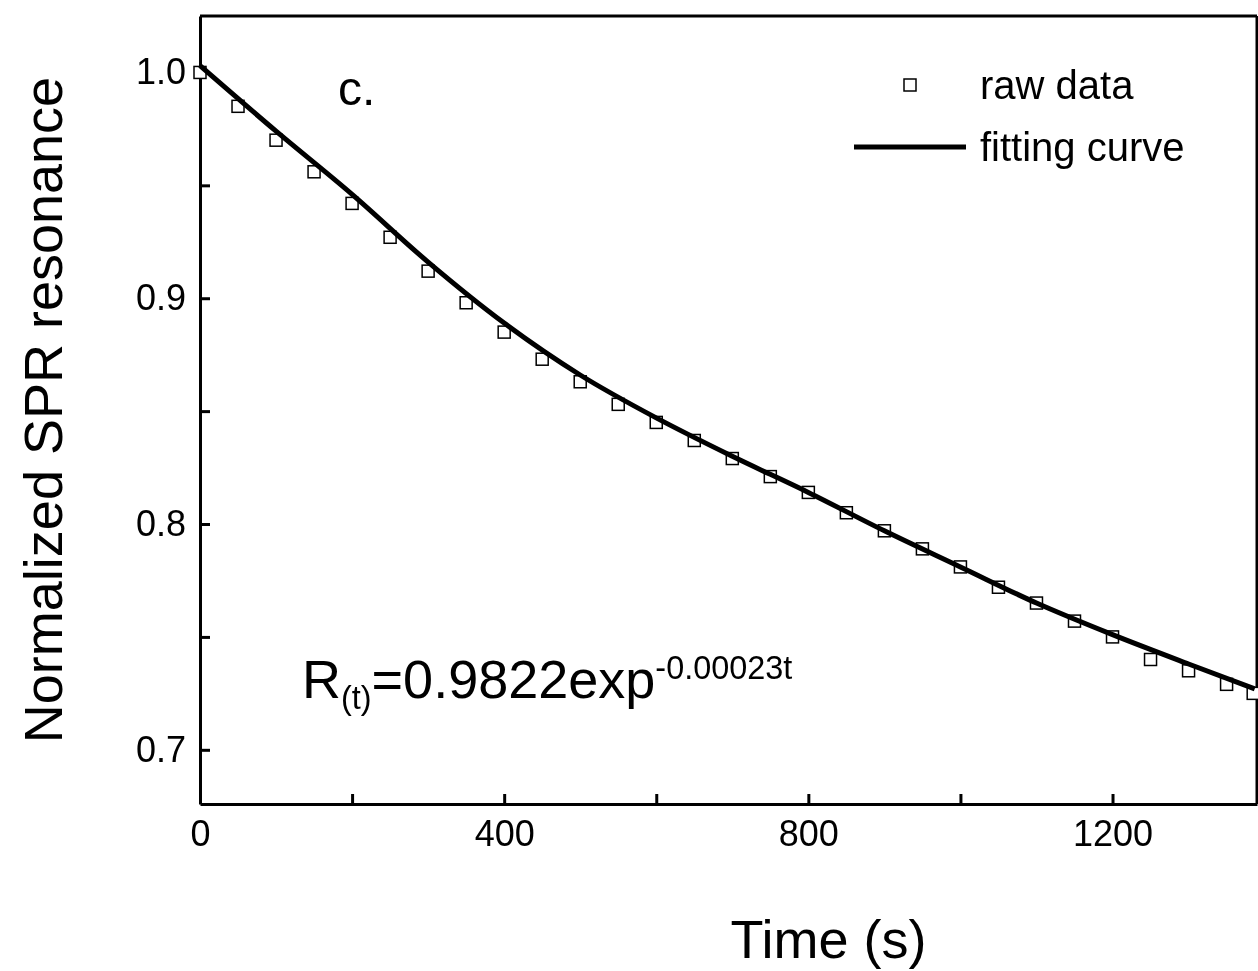 The height and width of the screenshot is (971, 1258). I want to click on x-tick-label: 800, so click(808, 833).